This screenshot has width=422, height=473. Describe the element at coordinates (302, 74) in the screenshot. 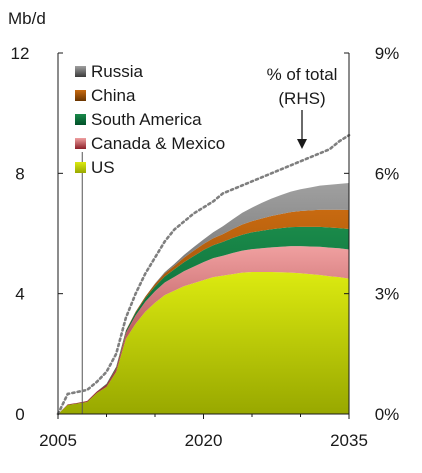

I see `annotation-line-1: % of total` at that location.